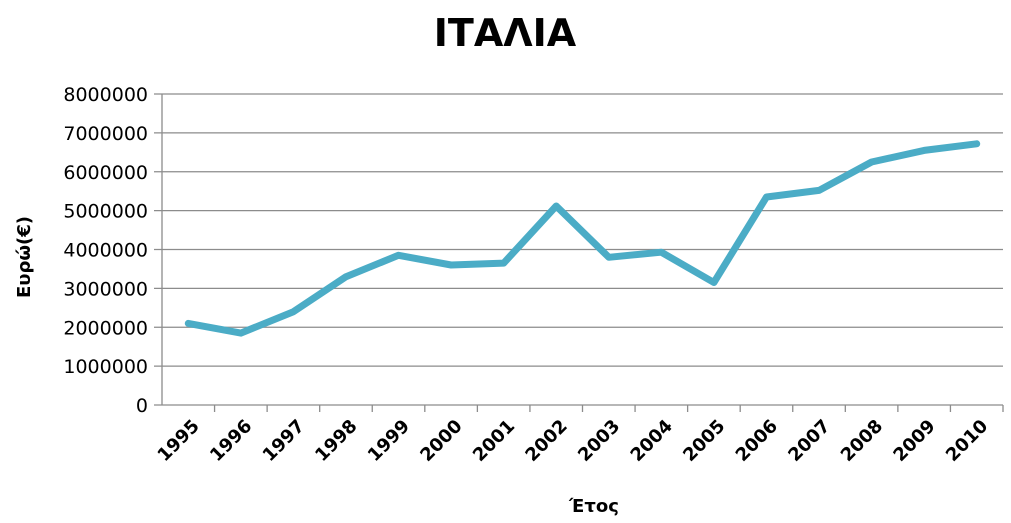  What do you see at coordinates (967, 441) in the screenshot?
I see `x-tick-label: 2010` at bounding box center [967, 441].